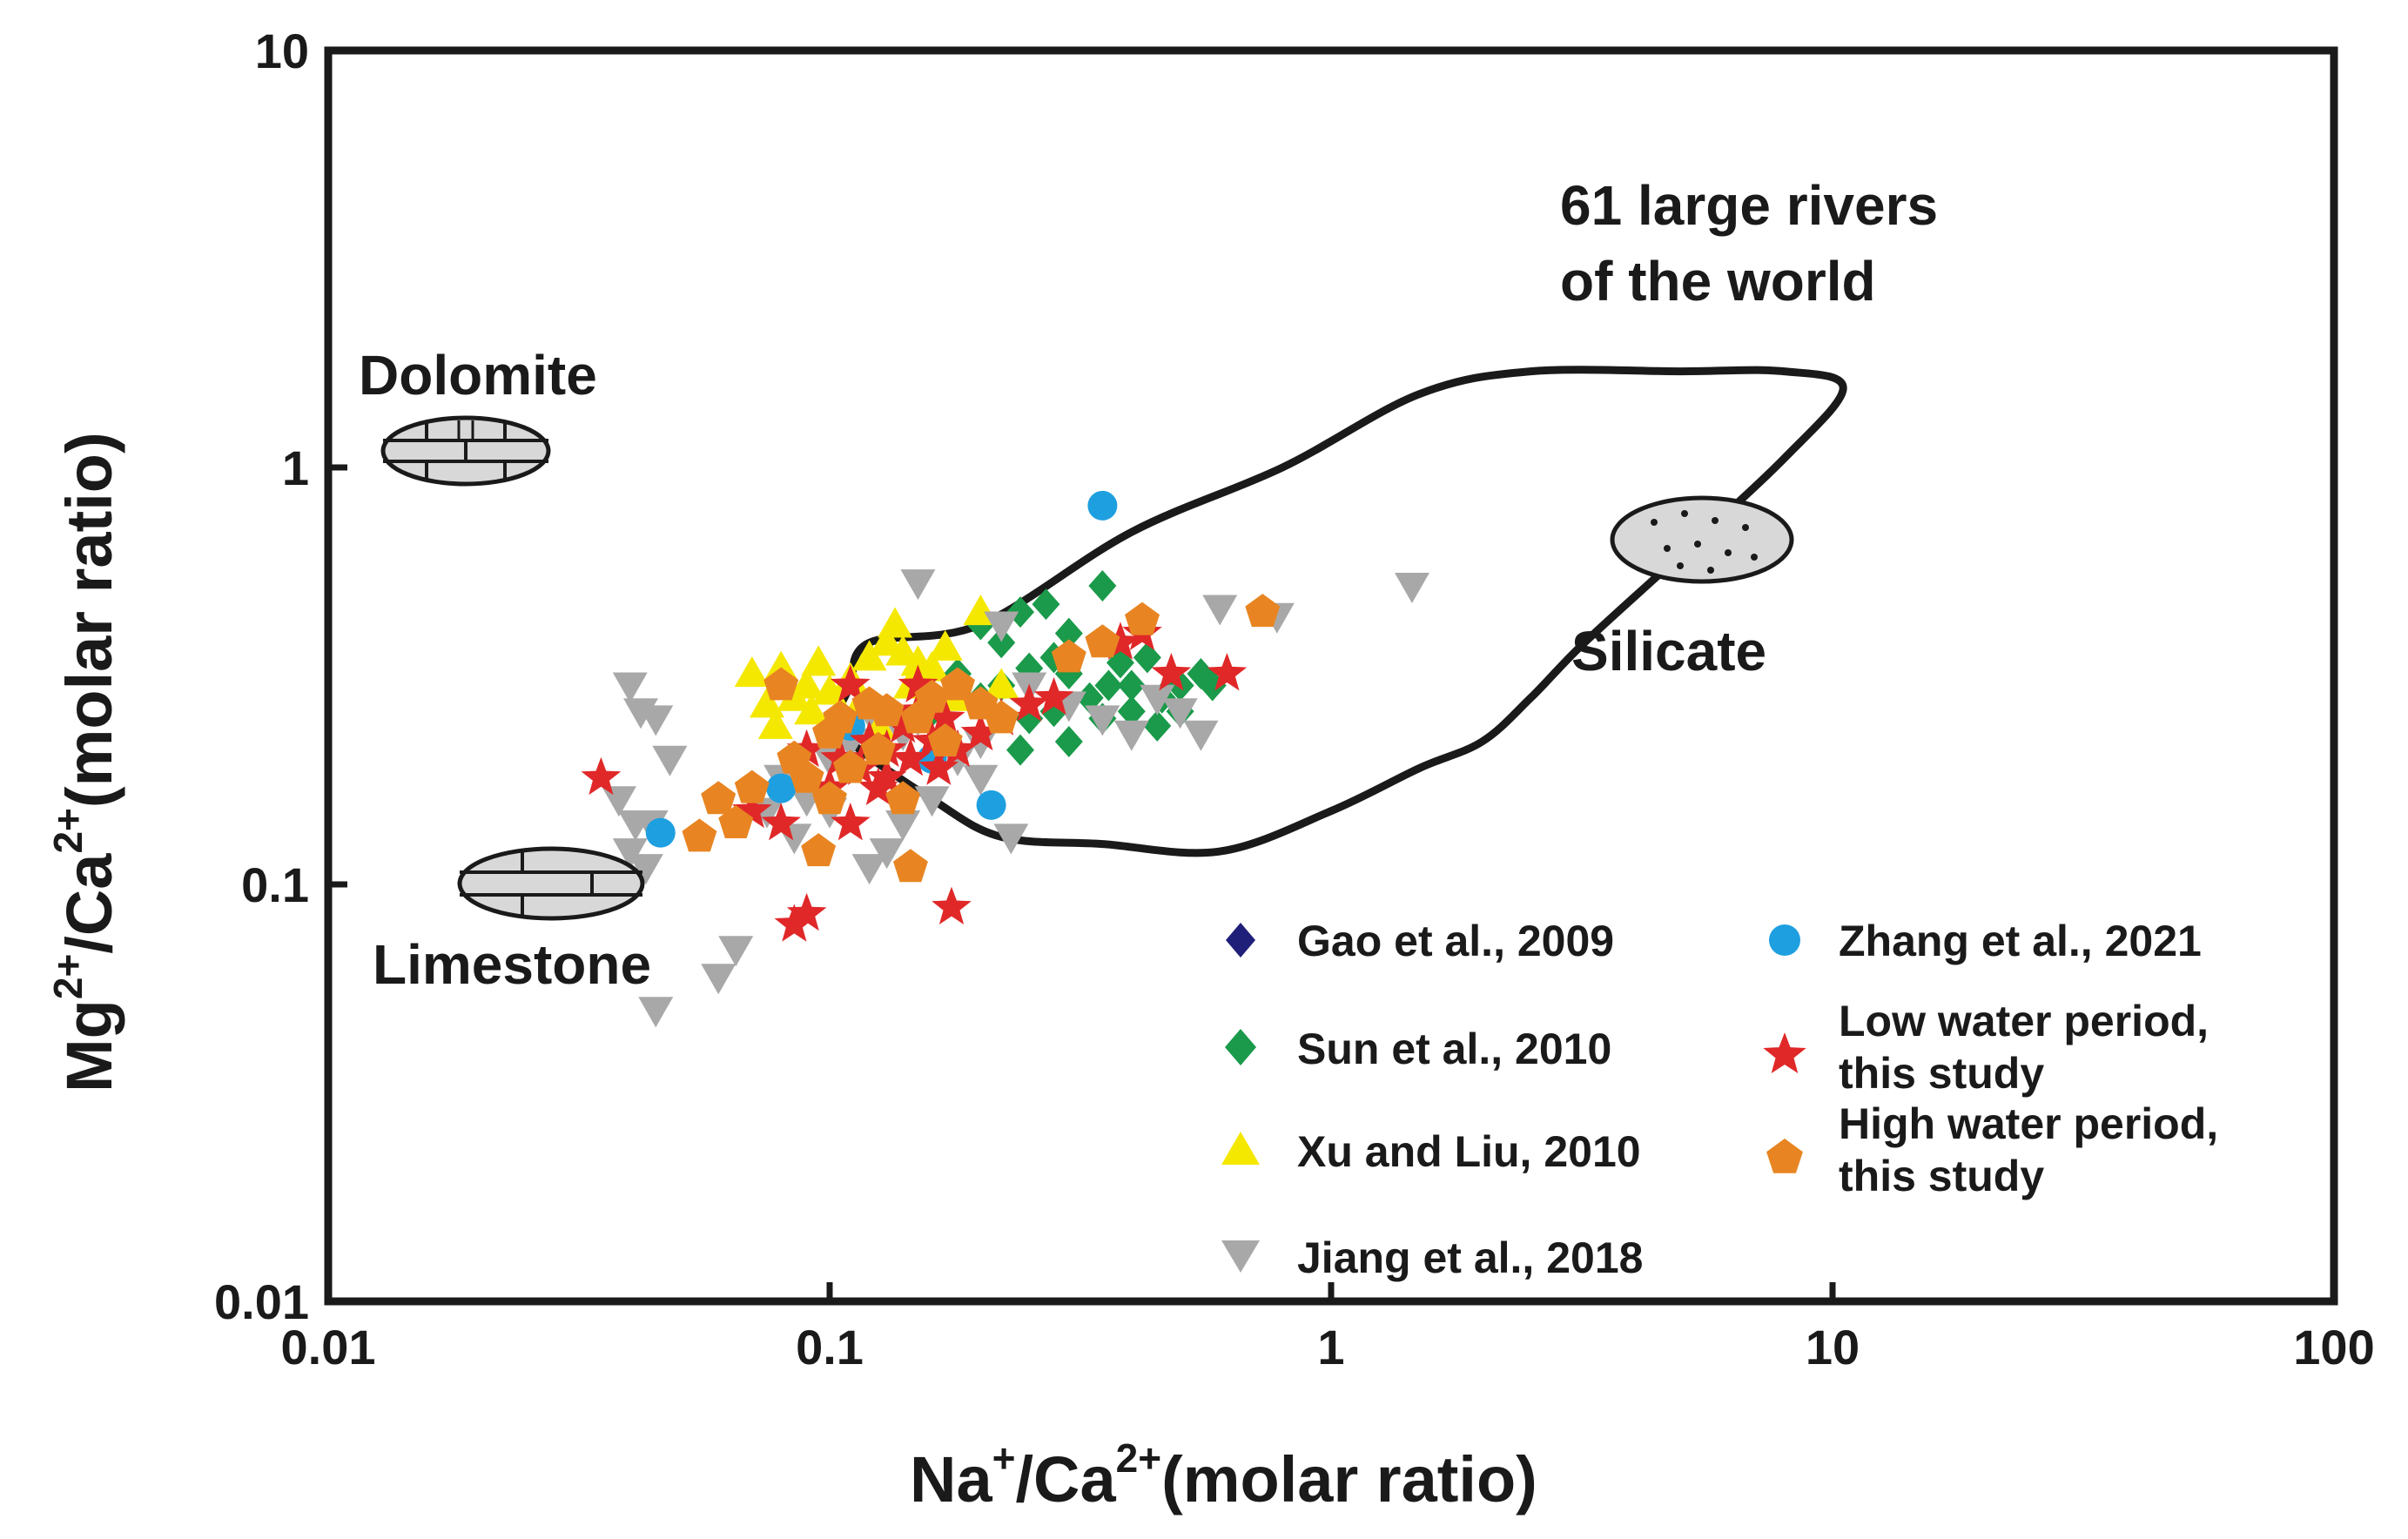  What do you see at coordinates (328, 1347) in the screenshot?
I see `x-tick-label-0: 0.01` at bounding box center [328, 1347].